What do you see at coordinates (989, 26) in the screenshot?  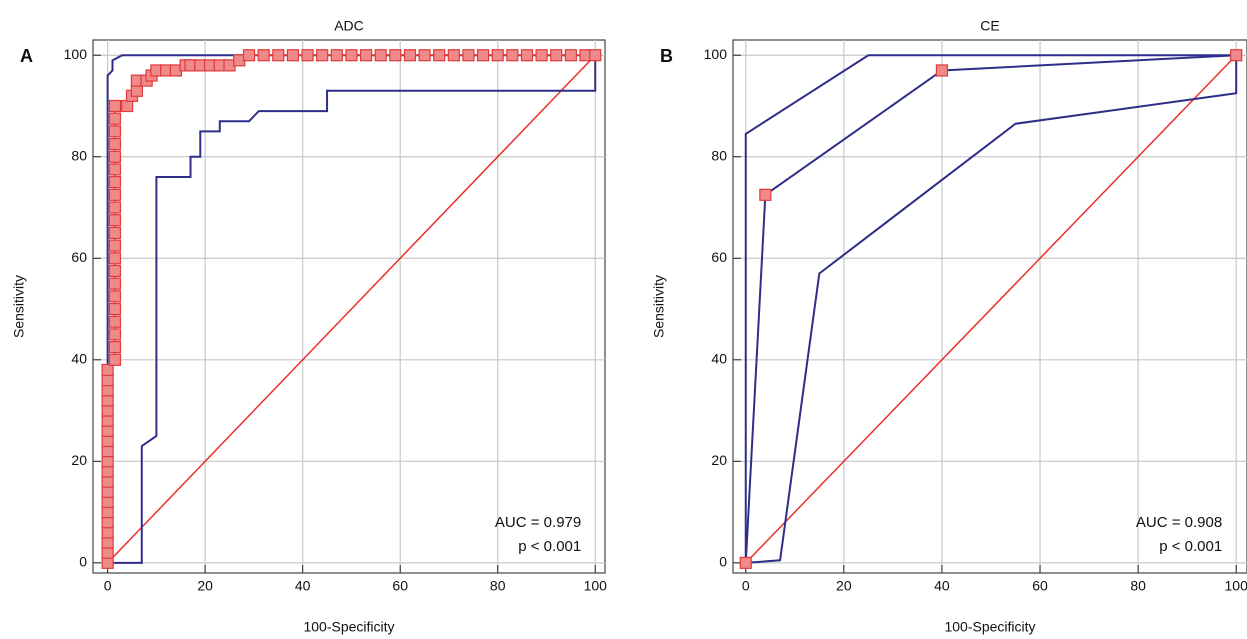 I see `chart-title: CE` at bounding box center [989, 26].